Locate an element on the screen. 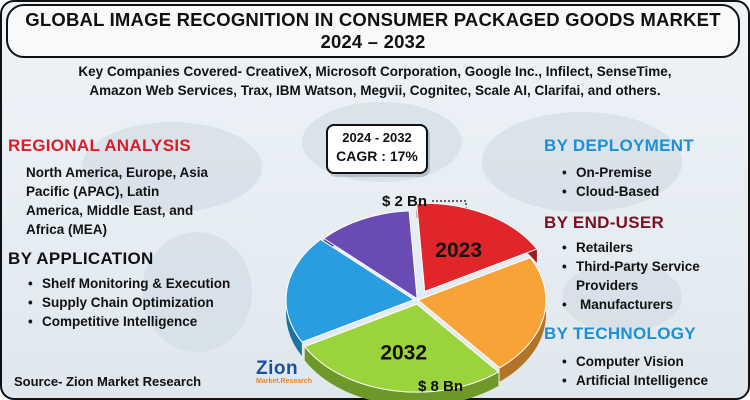 The width and height of the screenshot is (750, 400). cagr-value: CAGR : 17% is located at coordinates (377, 156).